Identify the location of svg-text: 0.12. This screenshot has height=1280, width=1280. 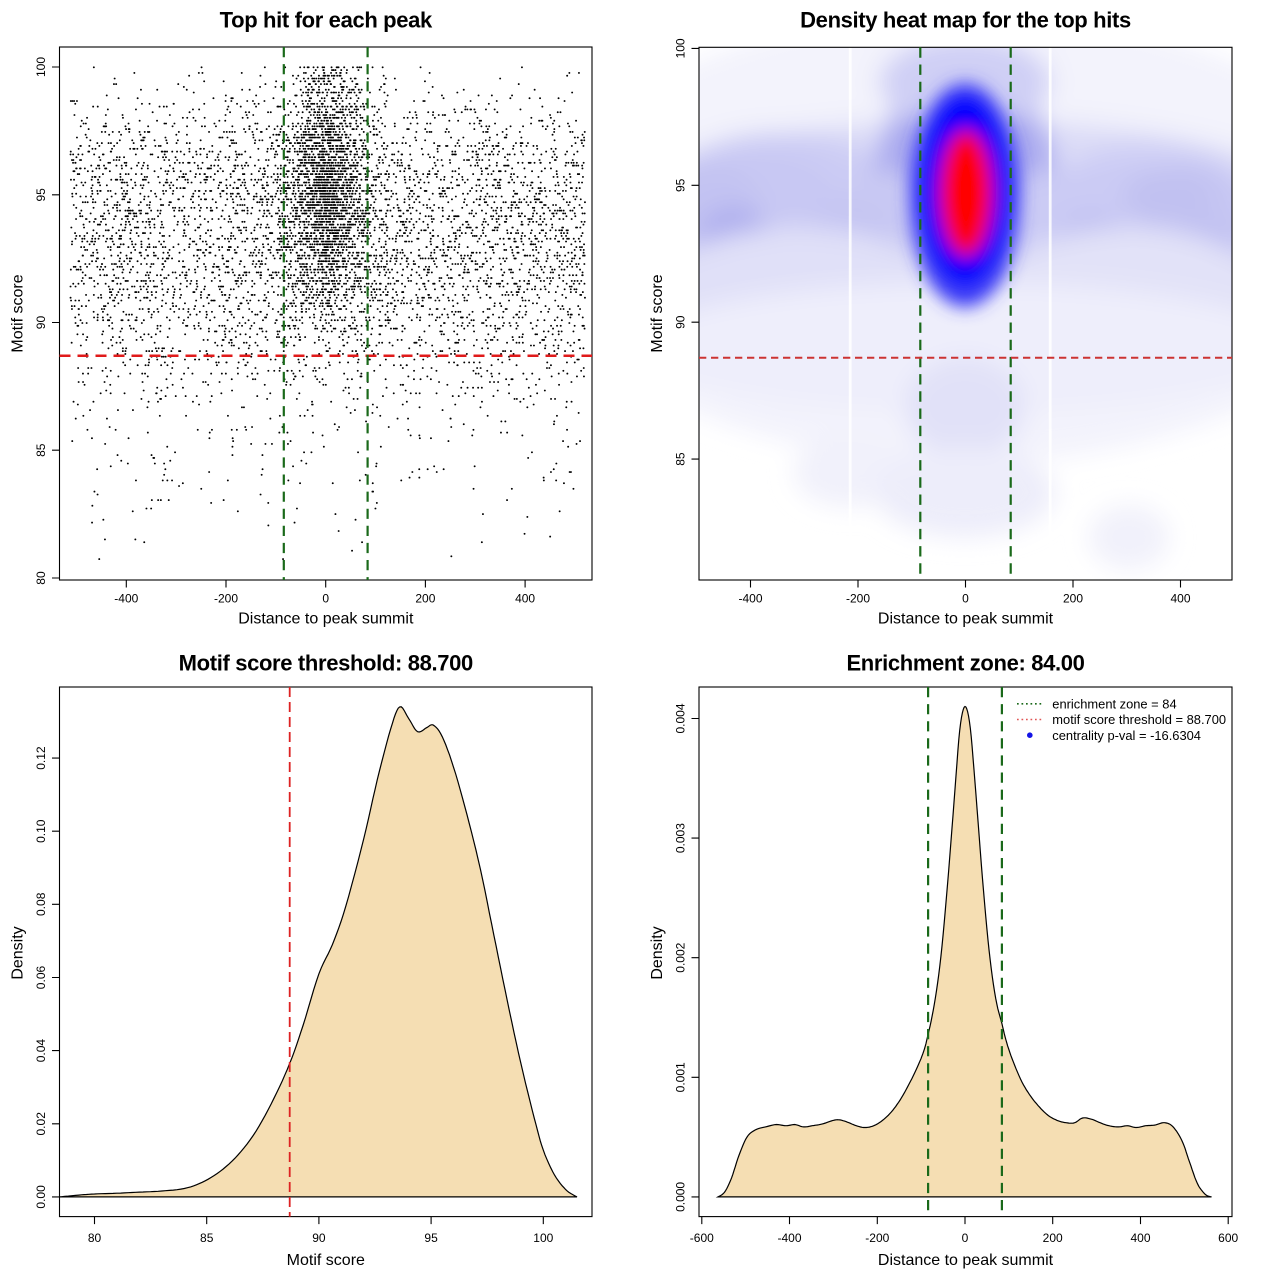
(41, 758).